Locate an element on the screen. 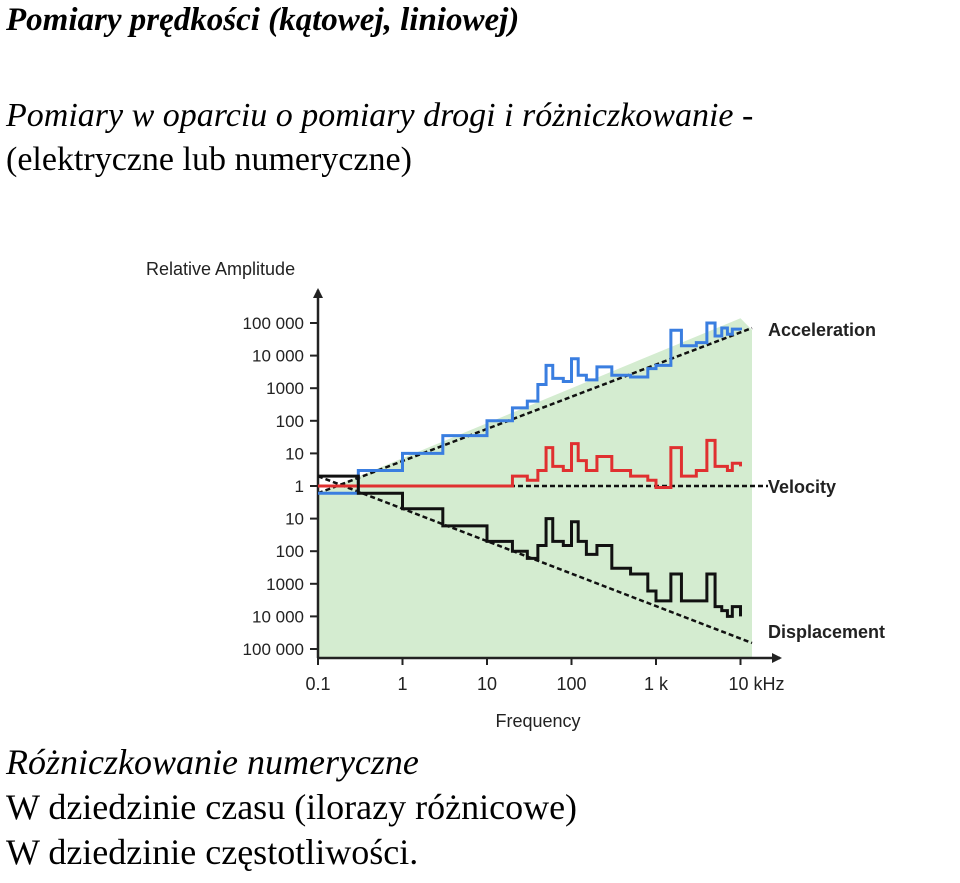 The height and width of the screenshot is (883, 960). y-tick-label: 1 is located at coordinates (299, 486).